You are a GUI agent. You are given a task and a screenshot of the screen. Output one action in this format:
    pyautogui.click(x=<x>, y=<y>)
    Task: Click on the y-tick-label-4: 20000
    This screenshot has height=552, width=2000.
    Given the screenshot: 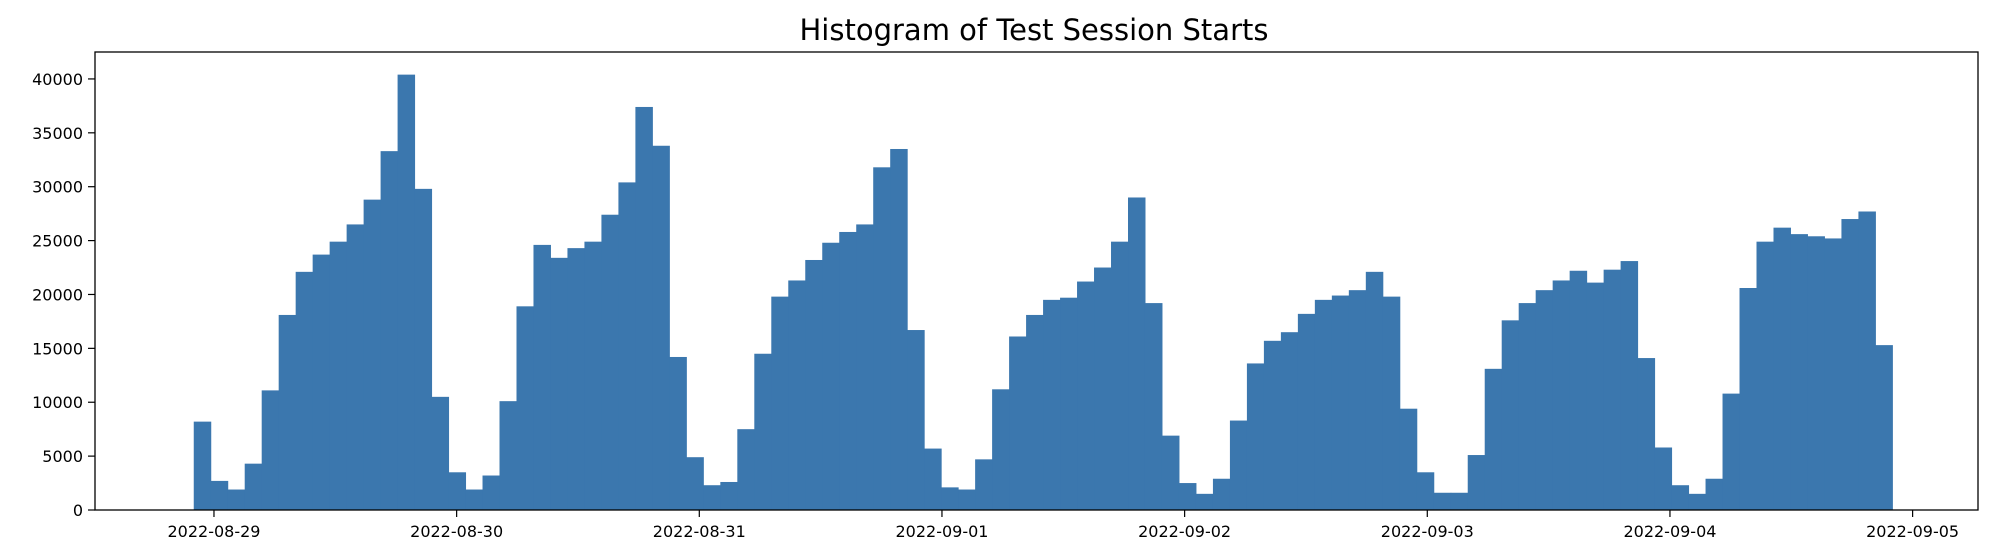 What is the action you would take?
    pyautogui.click(x=57, y=294)
    